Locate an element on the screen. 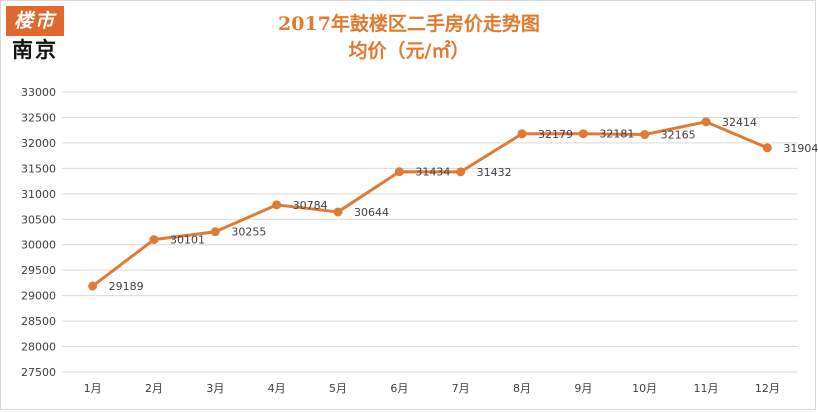 This screenshot has height=412, width=818. y-tick-label: 29500 is located at coordinates (38, 270).